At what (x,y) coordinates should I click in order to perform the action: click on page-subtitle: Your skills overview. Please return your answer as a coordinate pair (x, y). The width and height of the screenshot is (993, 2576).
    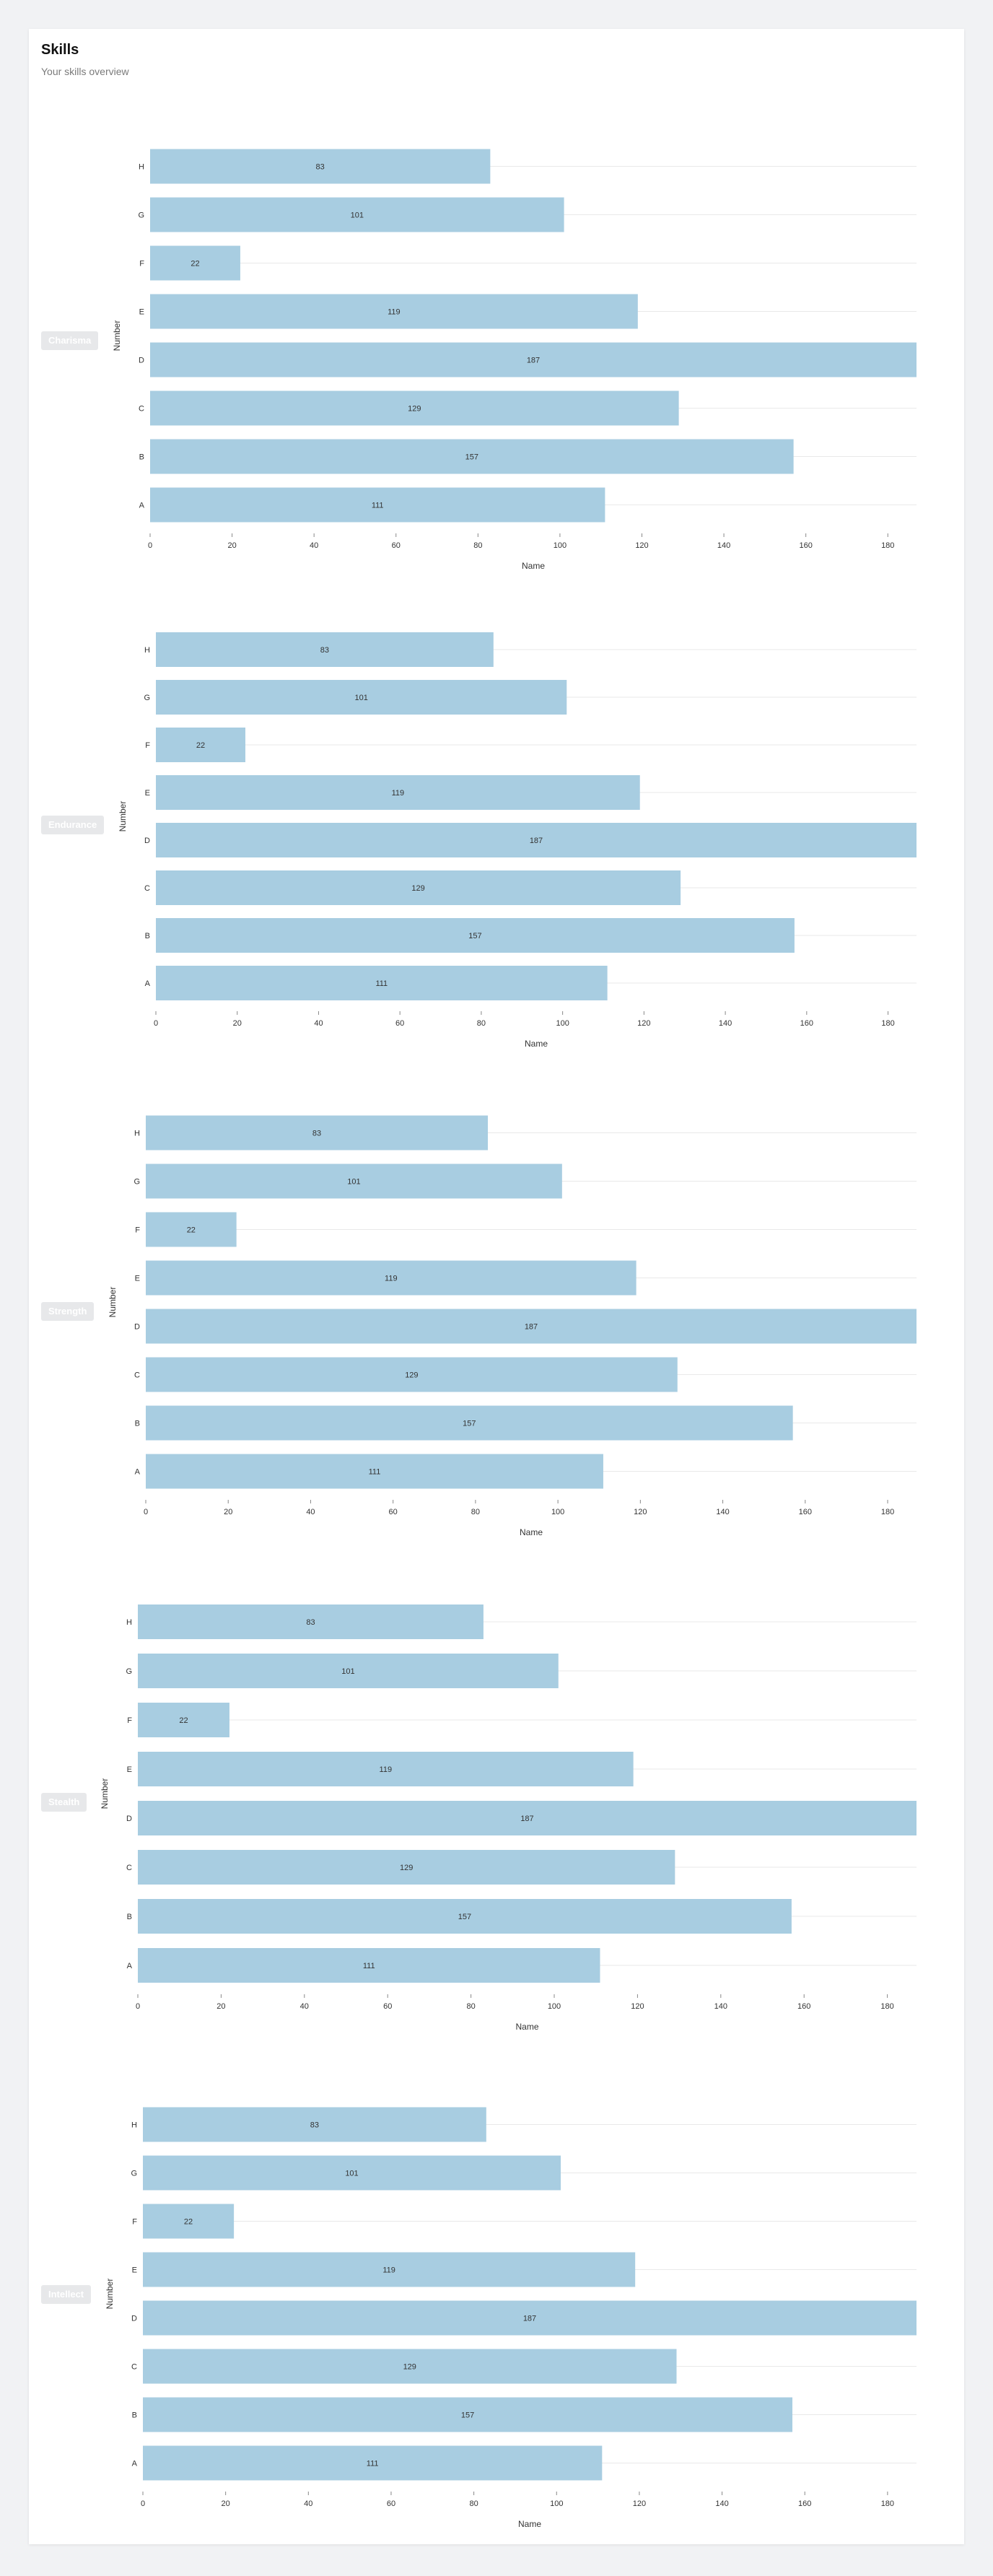
    Looking at the image, I should click on (85, 71).